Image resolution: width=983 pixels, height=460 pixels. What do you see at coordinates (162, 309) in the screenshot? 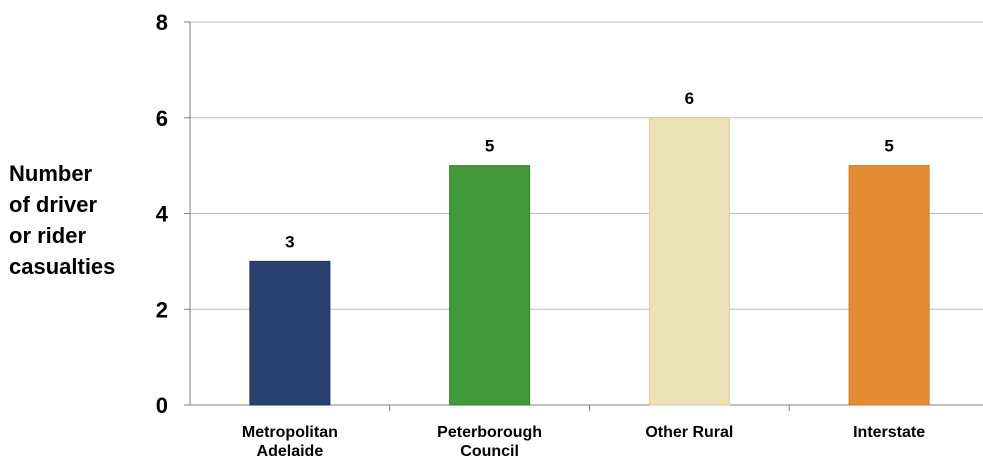
I see `y-tick-label-2: 2` at bounding box center [162, 309].